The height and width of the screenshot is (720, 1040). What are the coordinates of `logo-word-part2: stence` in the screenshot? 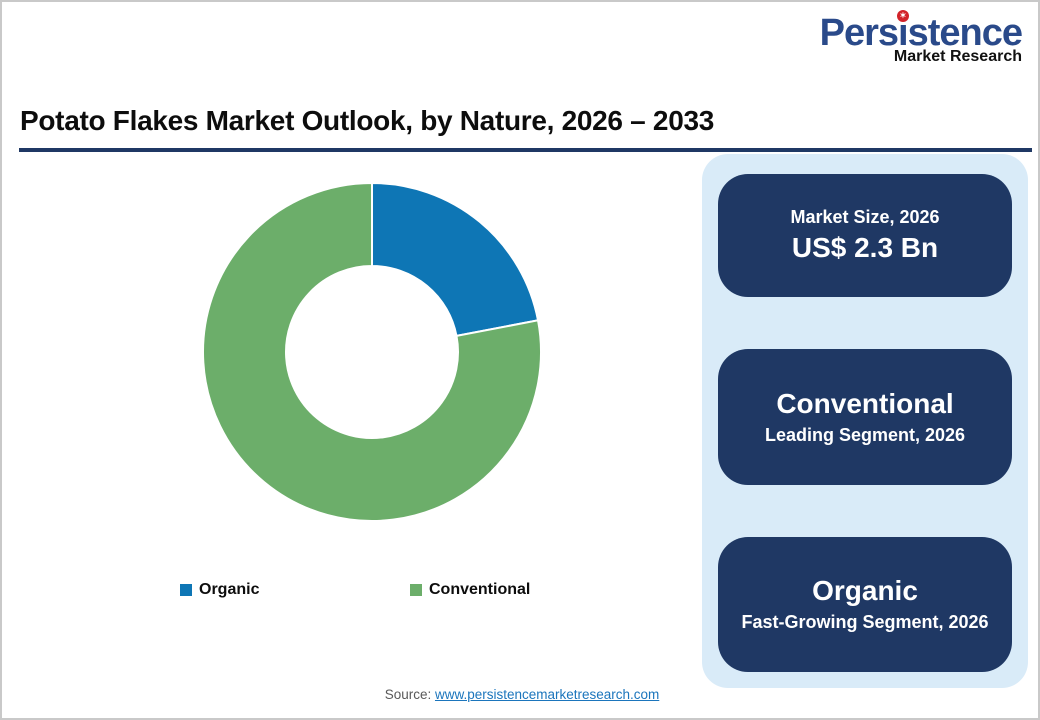 It's located at (965, 33).